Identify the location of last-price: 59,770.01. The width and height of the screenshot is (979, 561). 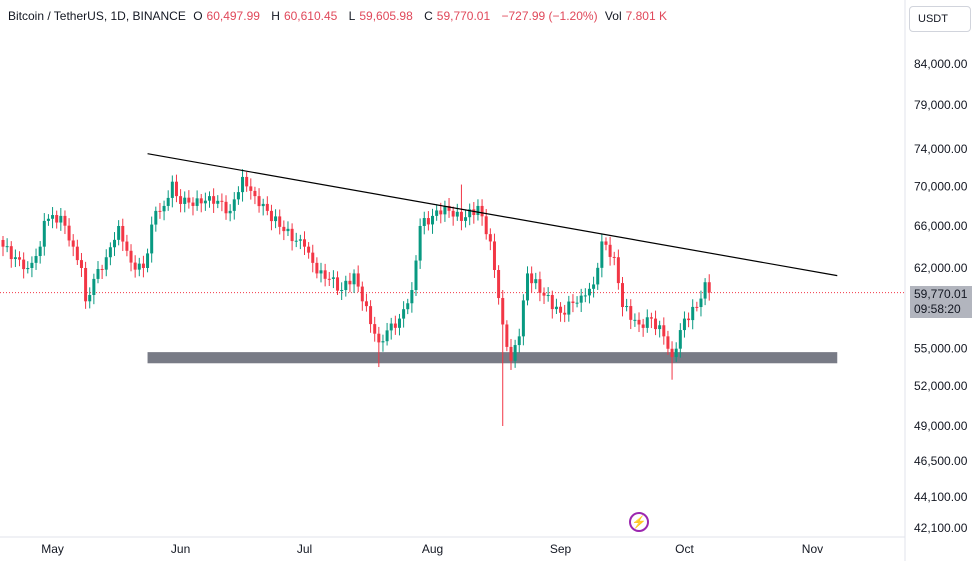
(941, 294).